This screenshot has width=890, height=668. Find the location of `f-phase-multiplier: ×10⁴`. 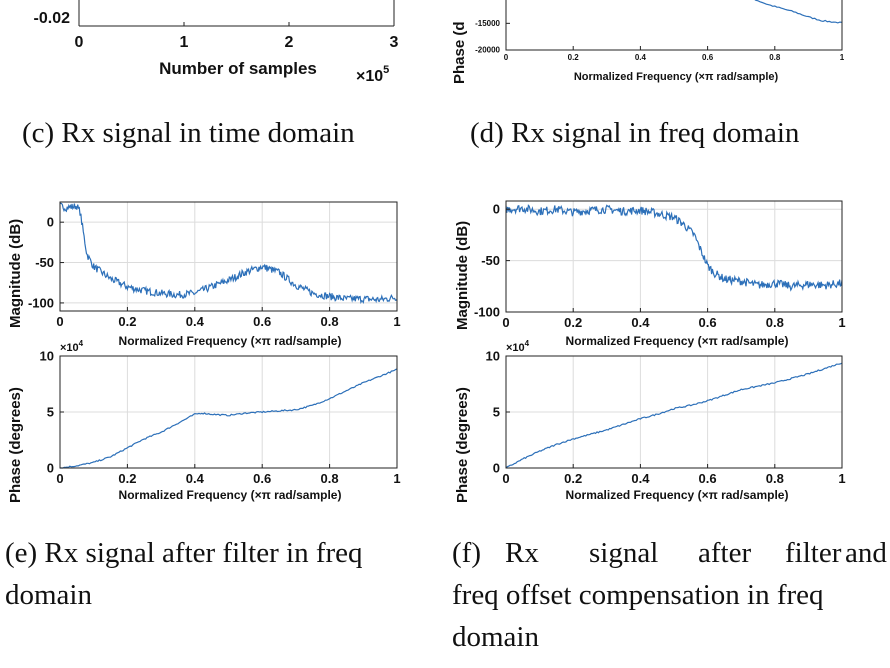

f-phase-multiplier: ×10⁴ is located at coordinates (518, 346).